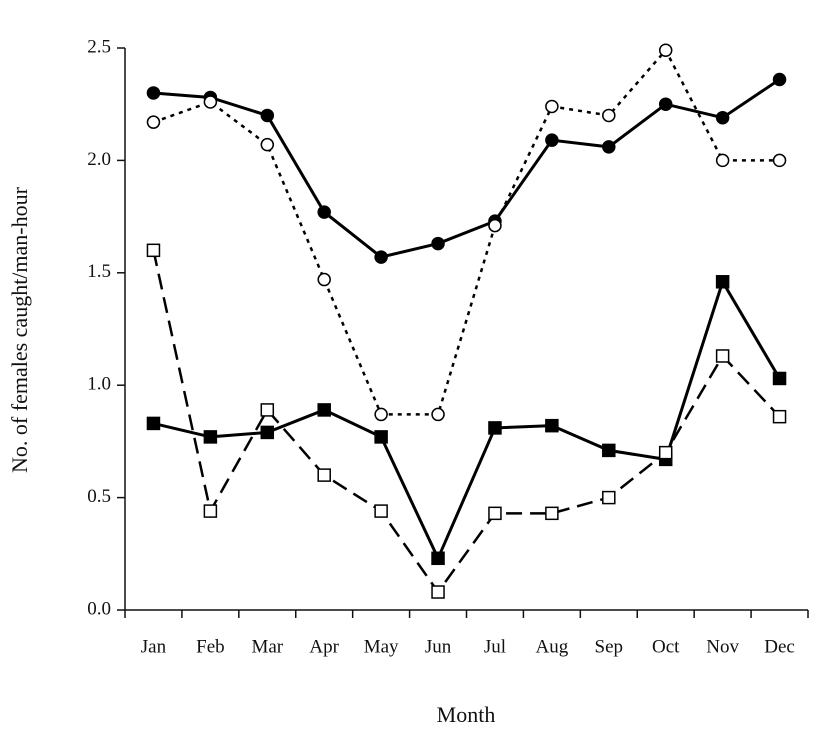 This screenshot has height=747, width=820. What do you see at coordinates (267, 646) in the screenshot?
I see `x-tick-label: Mar` at bounding box center [267, 646].